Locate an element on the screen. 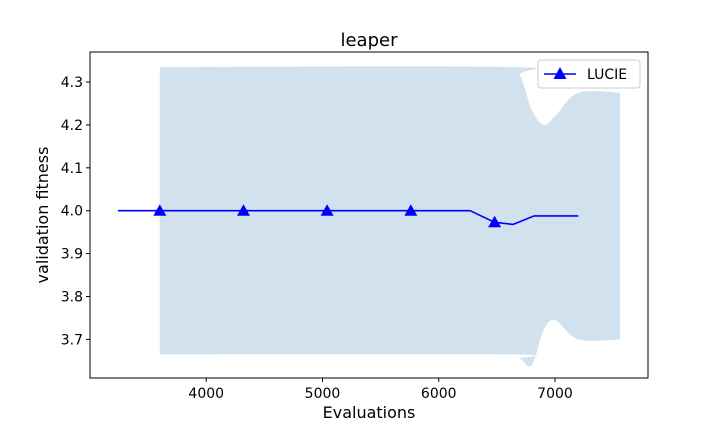  chart-title: leaper is located at coordinates (369, 40).